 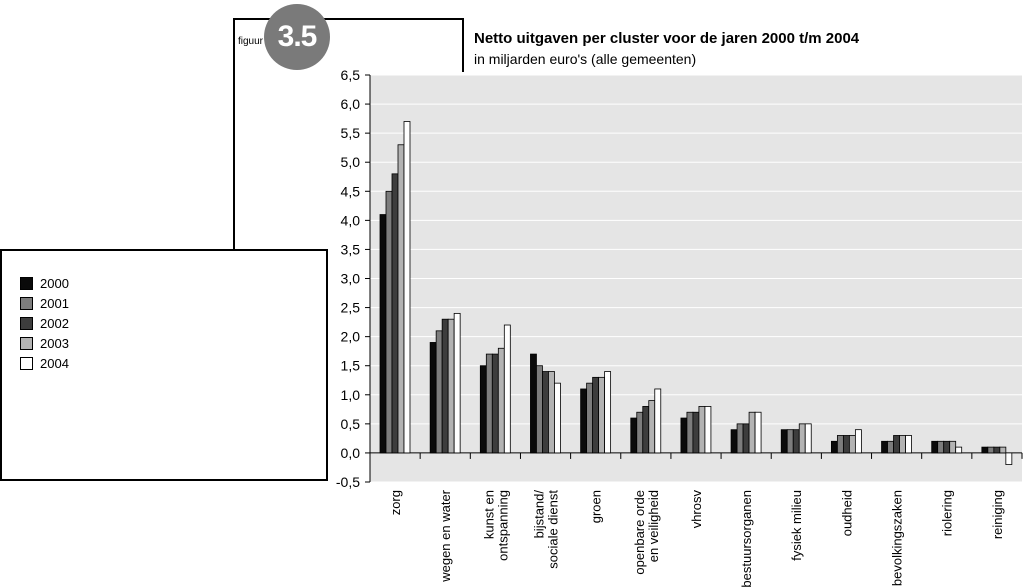 What do you see at coordinates (26, 323) in the screenshot?
I see `legend-swatch-2002` at bounding box center [26, 323].